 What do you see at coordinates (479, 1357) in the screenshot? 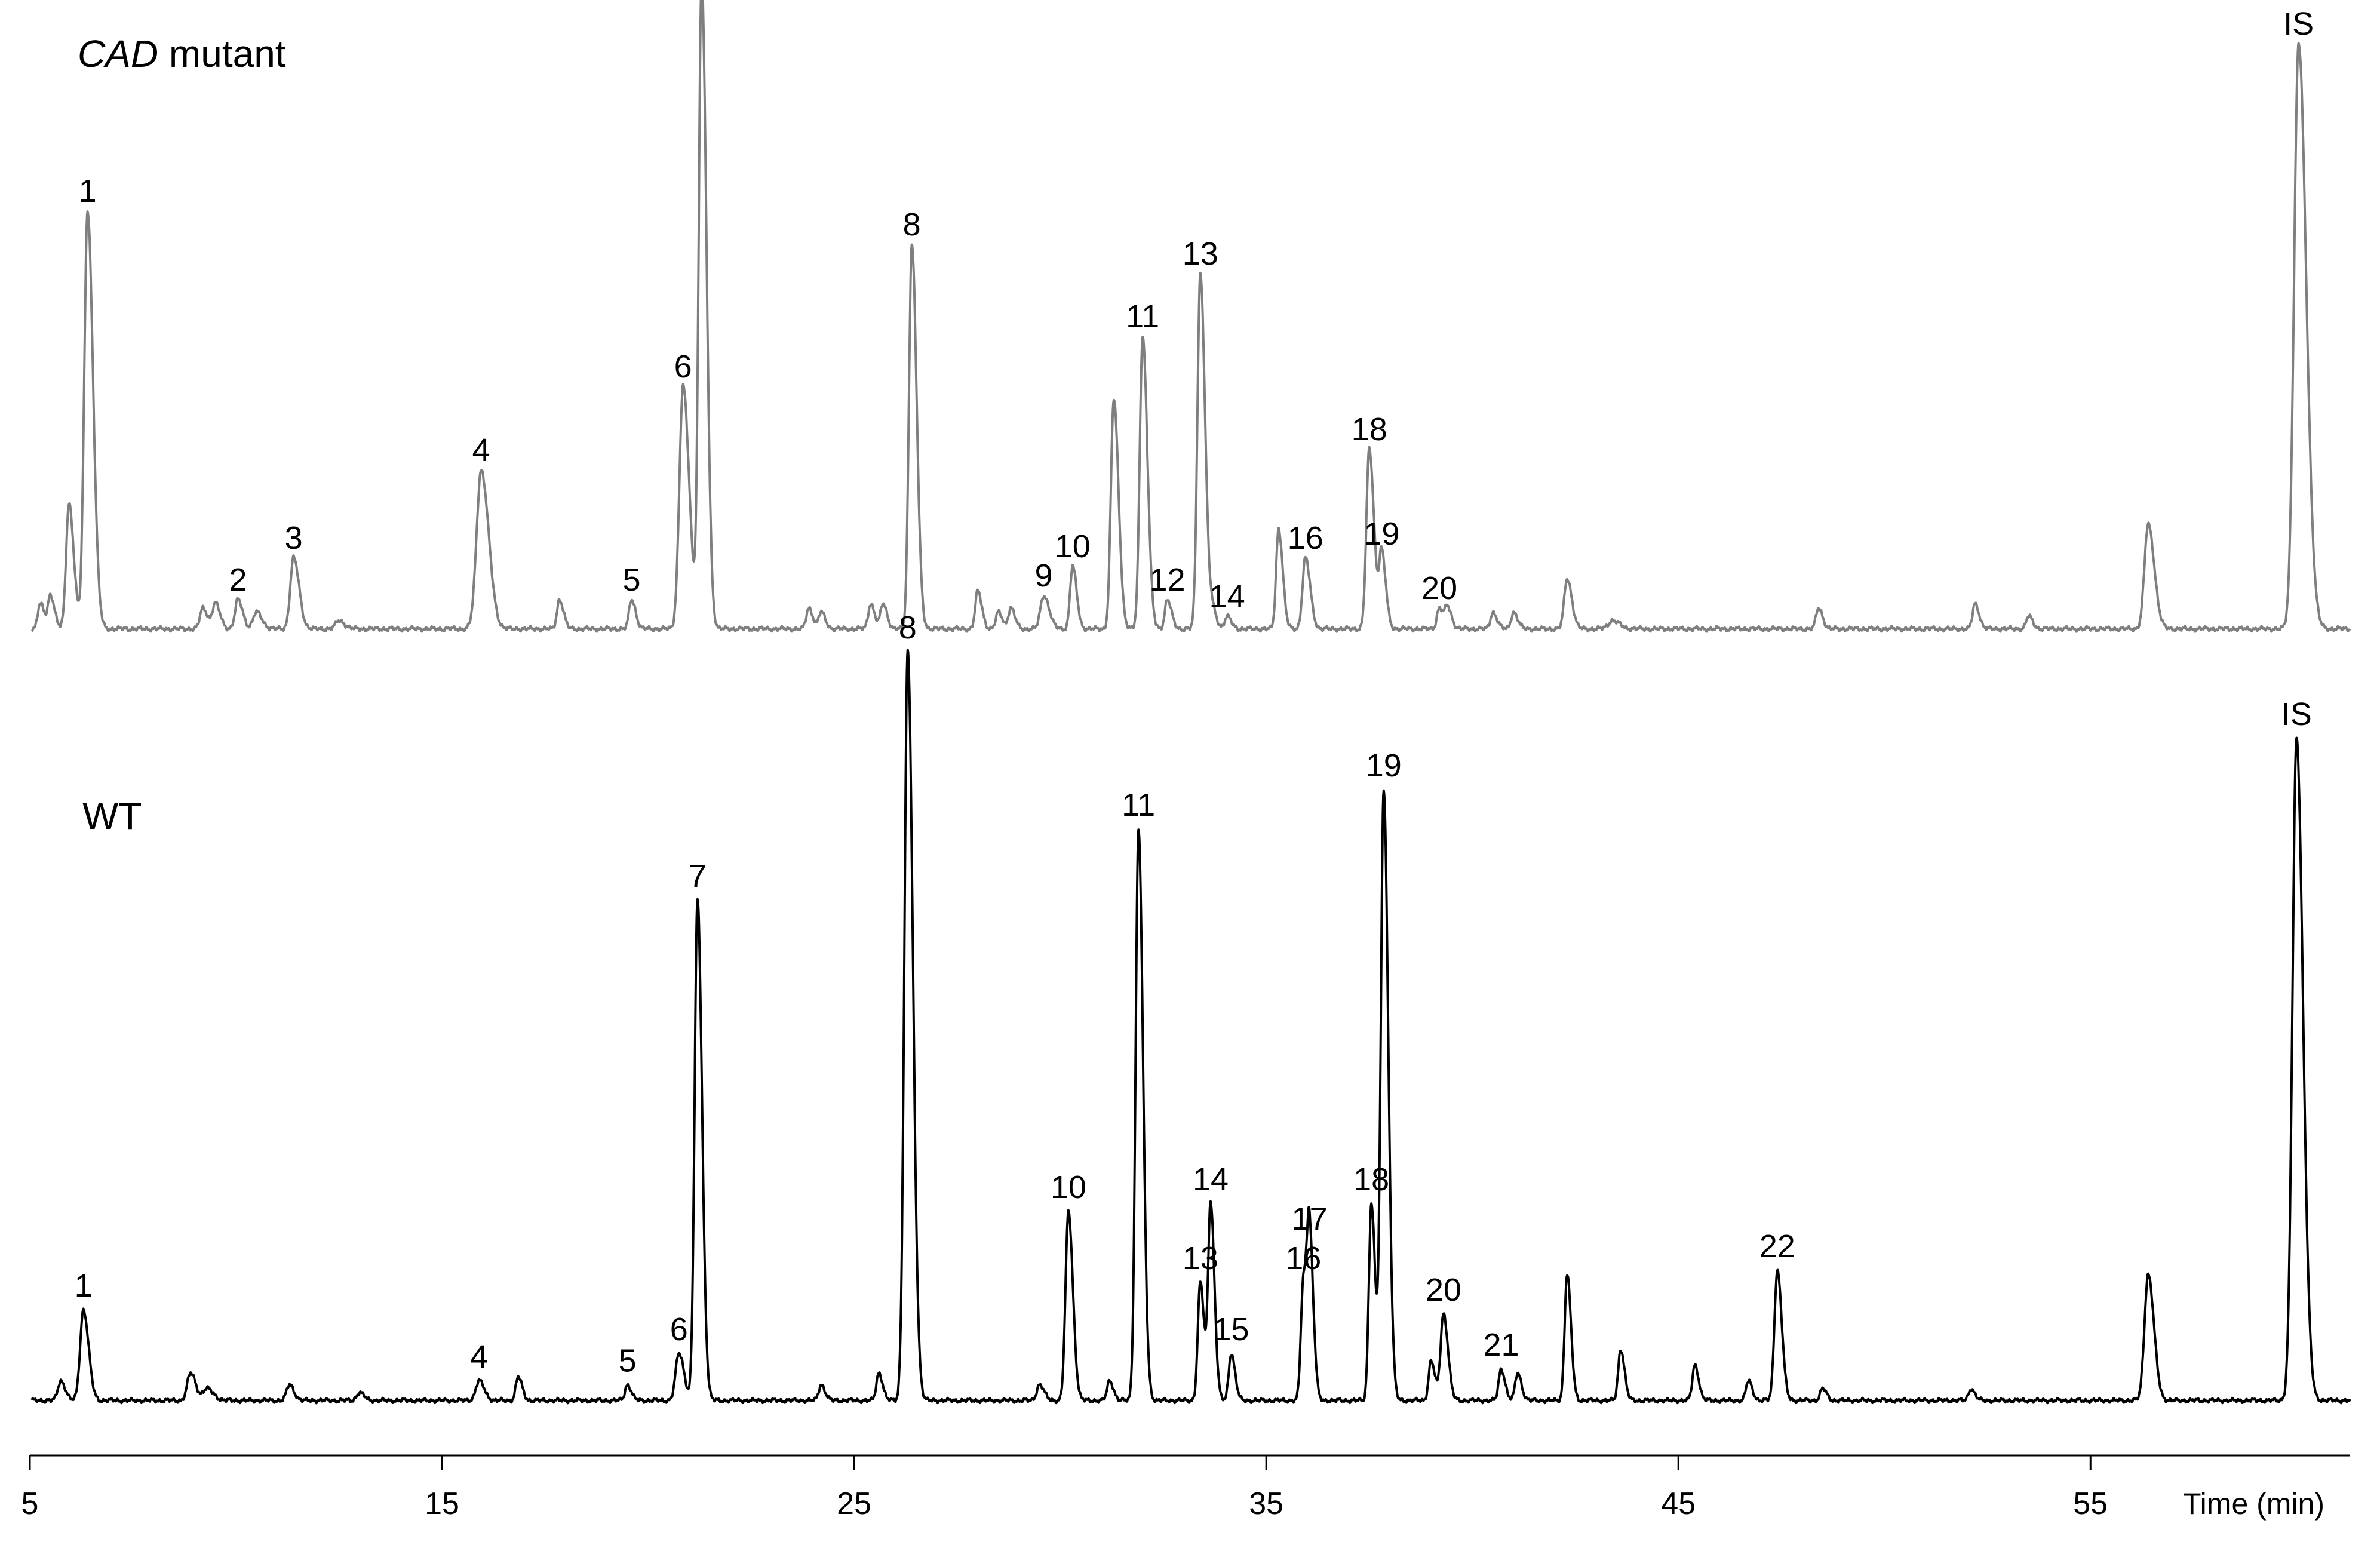
I see `peak-label-wt-4: 4` at bounding box center [479, 1357].